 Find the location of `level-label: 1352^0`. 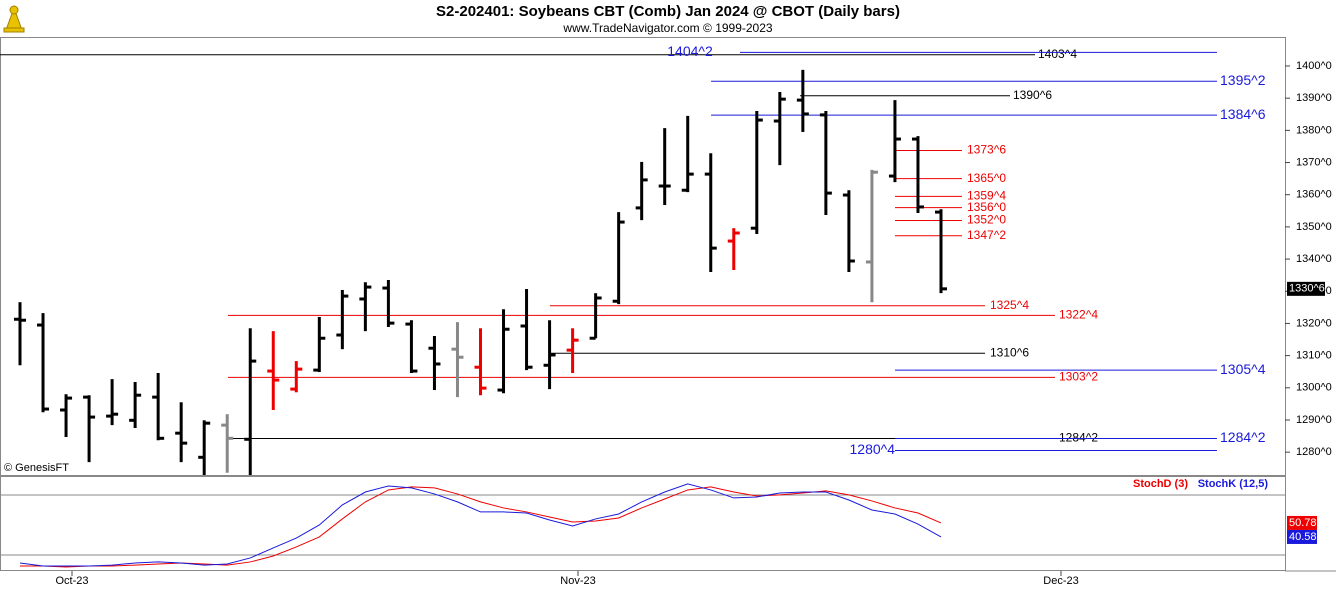

level-label: 1352^0 is located at coordinates (986, 220).